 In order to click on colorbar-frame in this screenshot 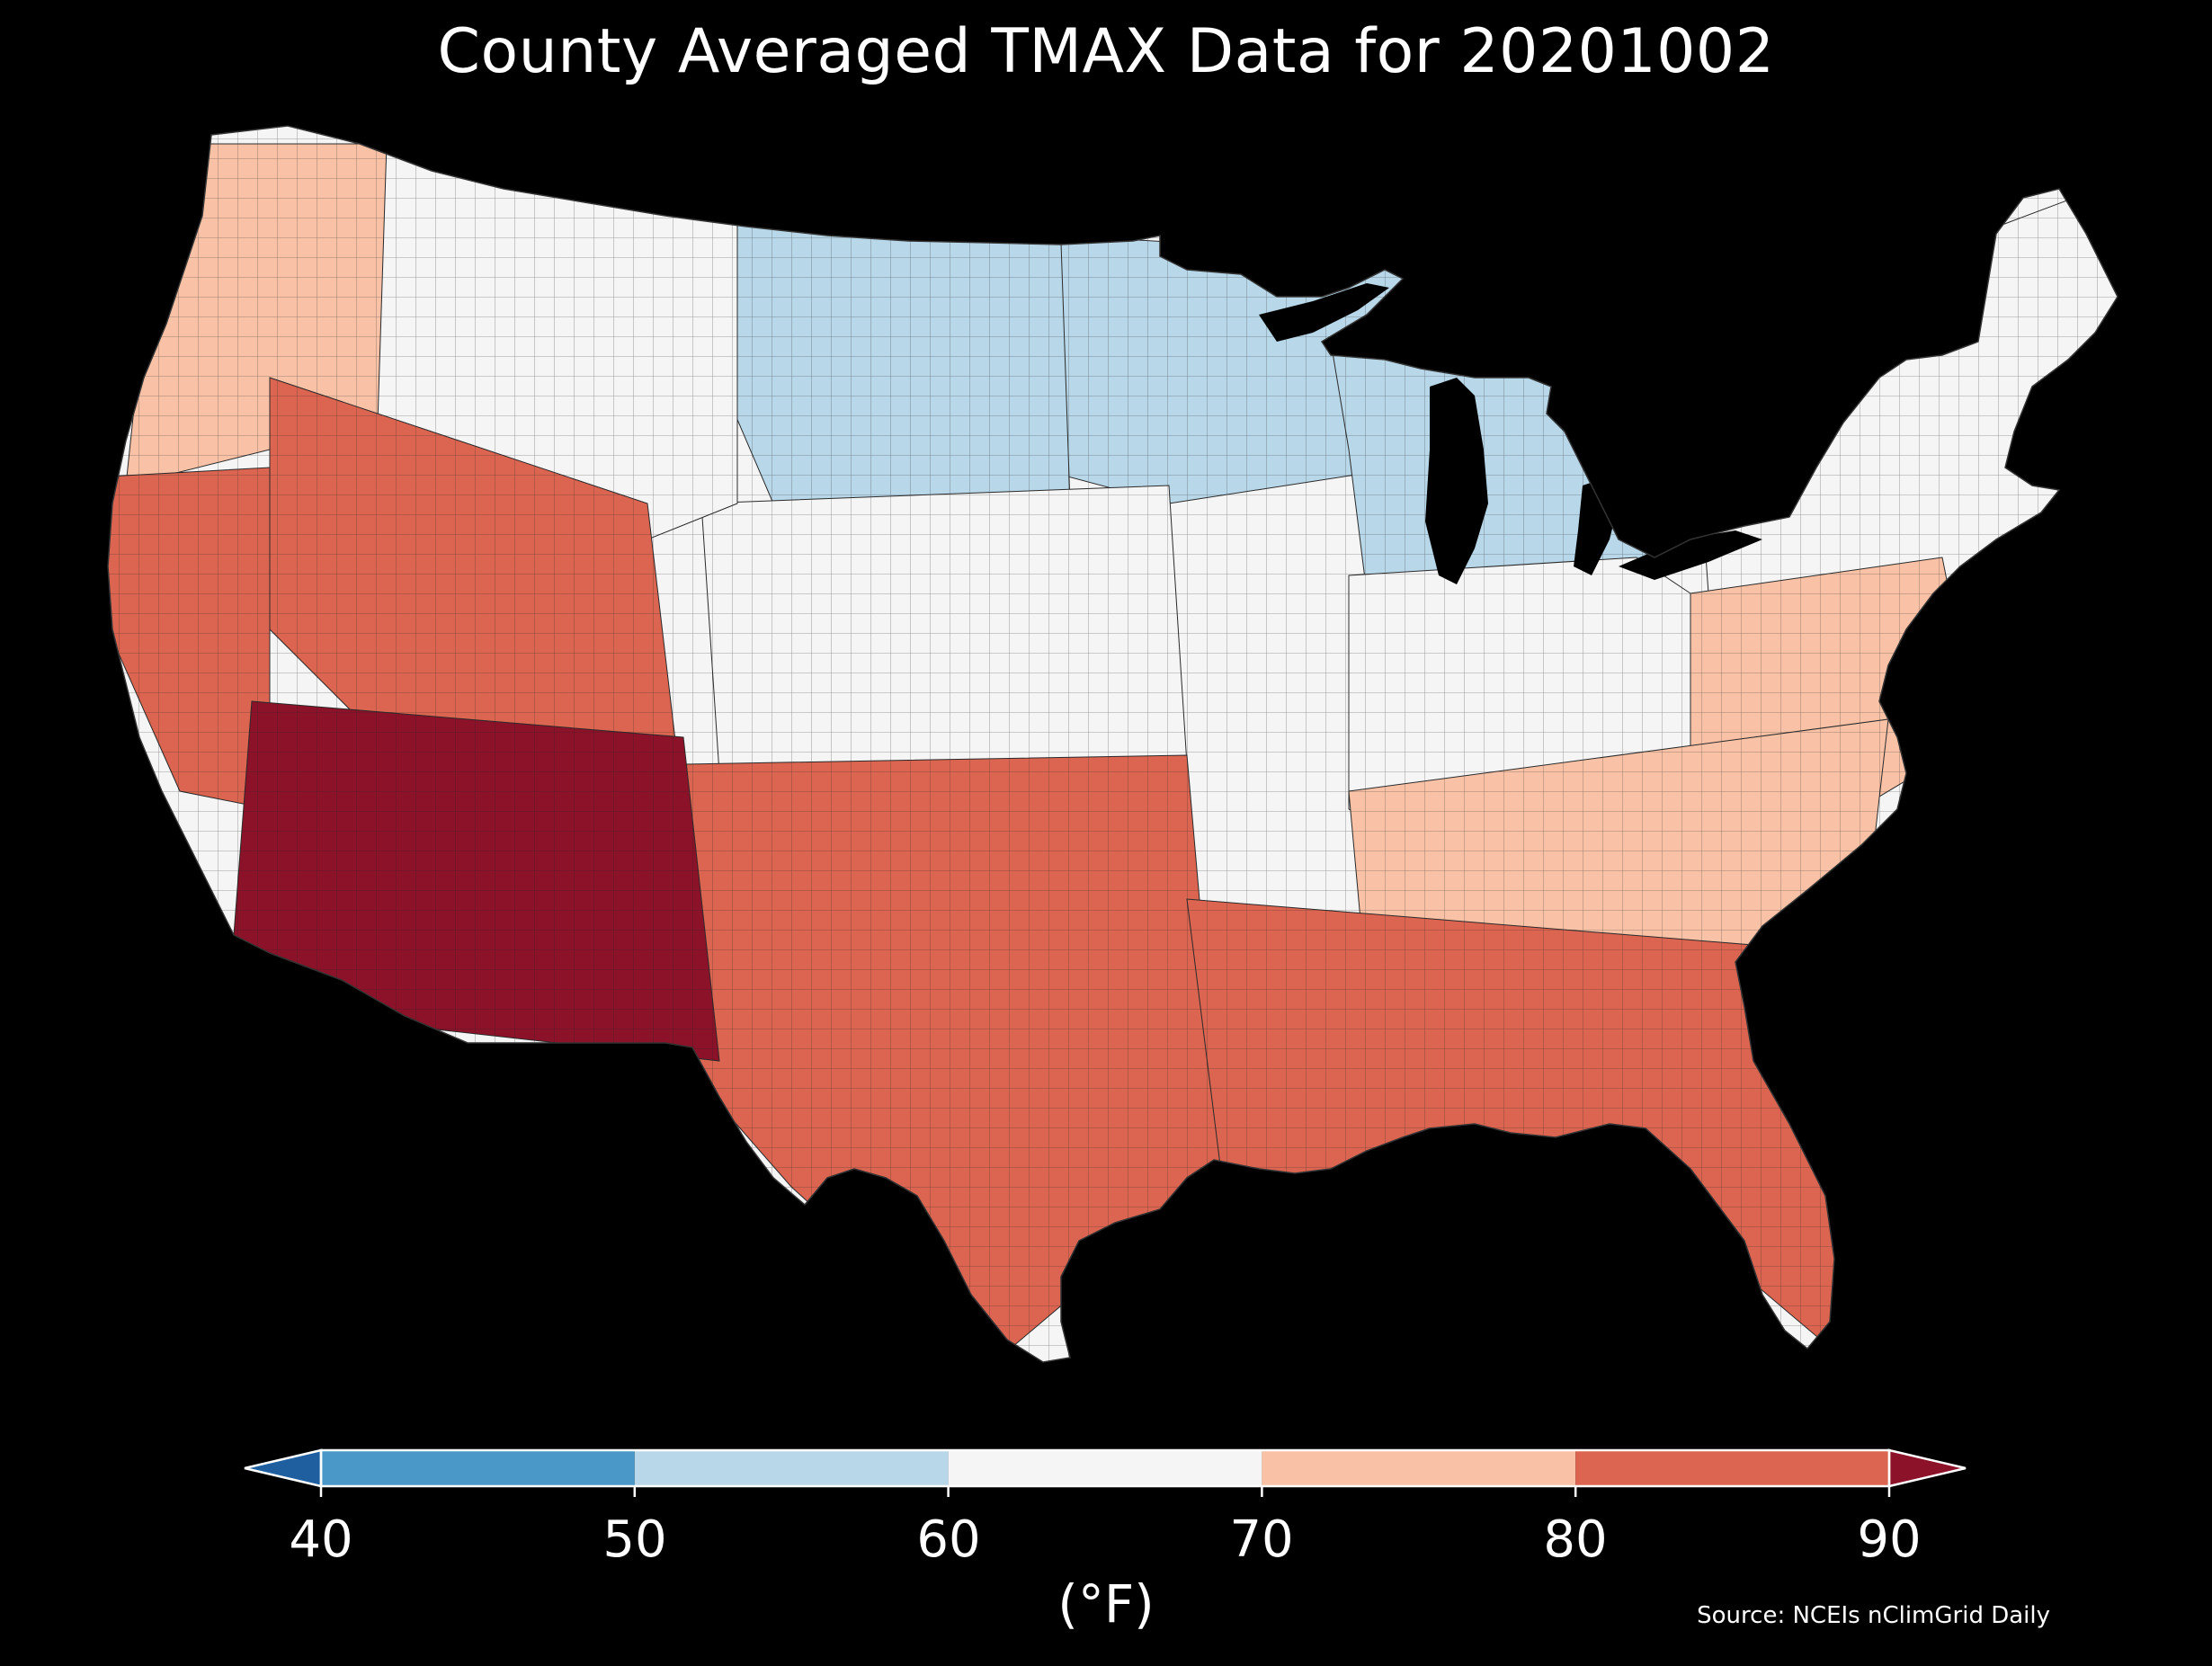, I will do `click(1105, 1468)`.